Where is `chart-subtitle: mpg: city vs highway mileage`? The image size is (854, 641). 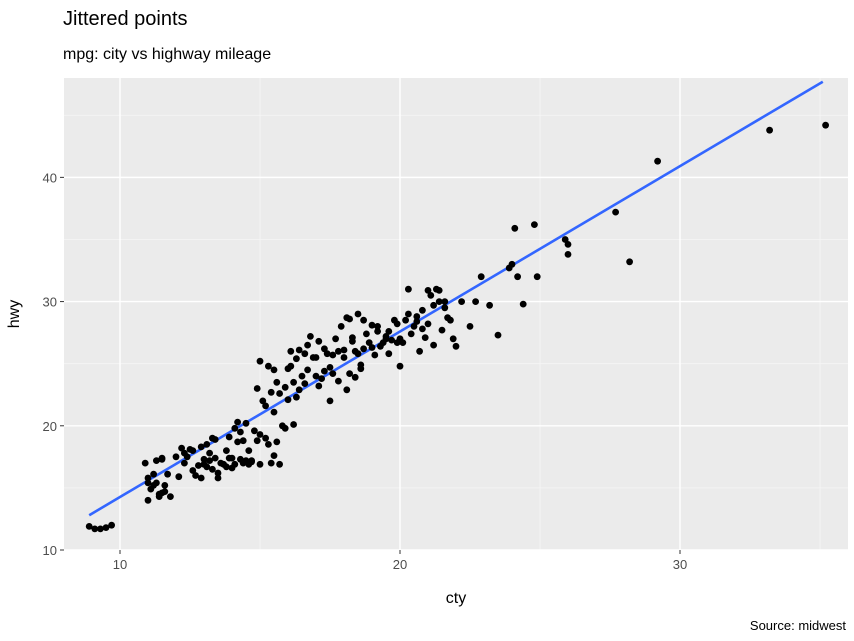 chart-subtitle: mpg: city vs highway mileage is located at coordinates (167, 54).